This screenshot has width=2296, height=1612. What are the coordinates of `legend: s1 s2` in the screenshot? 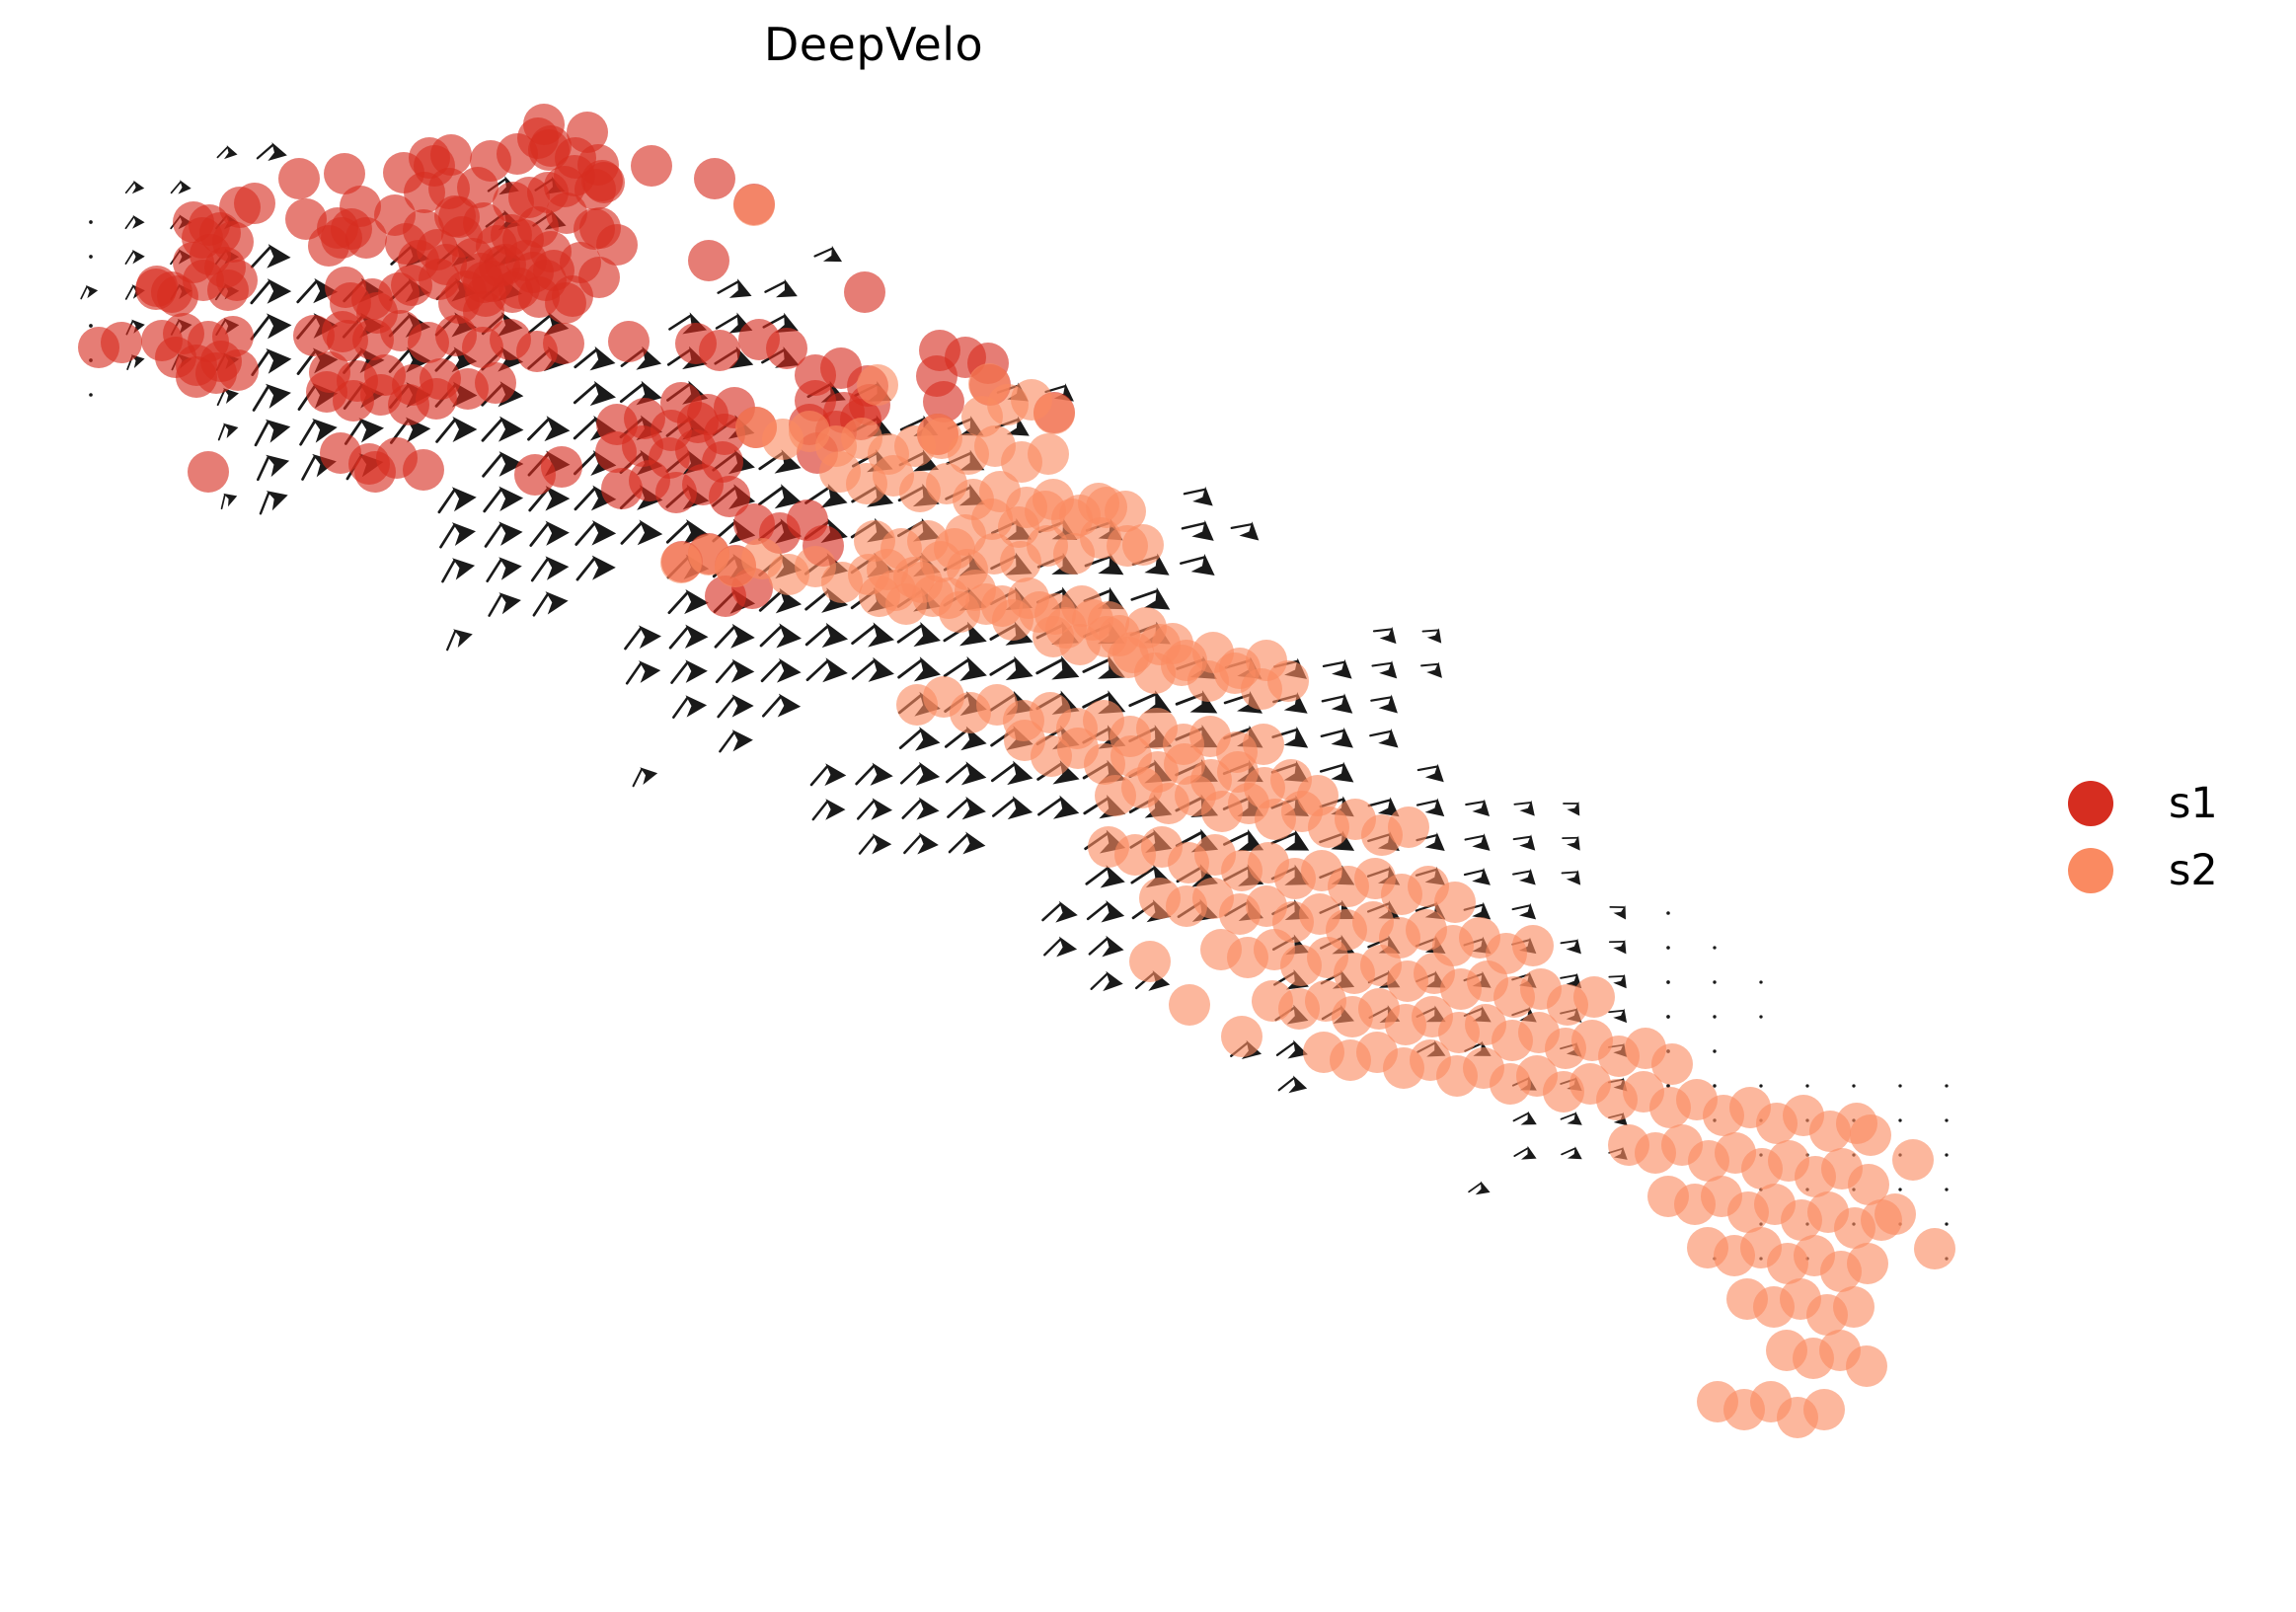 It's located at (2176, 837).